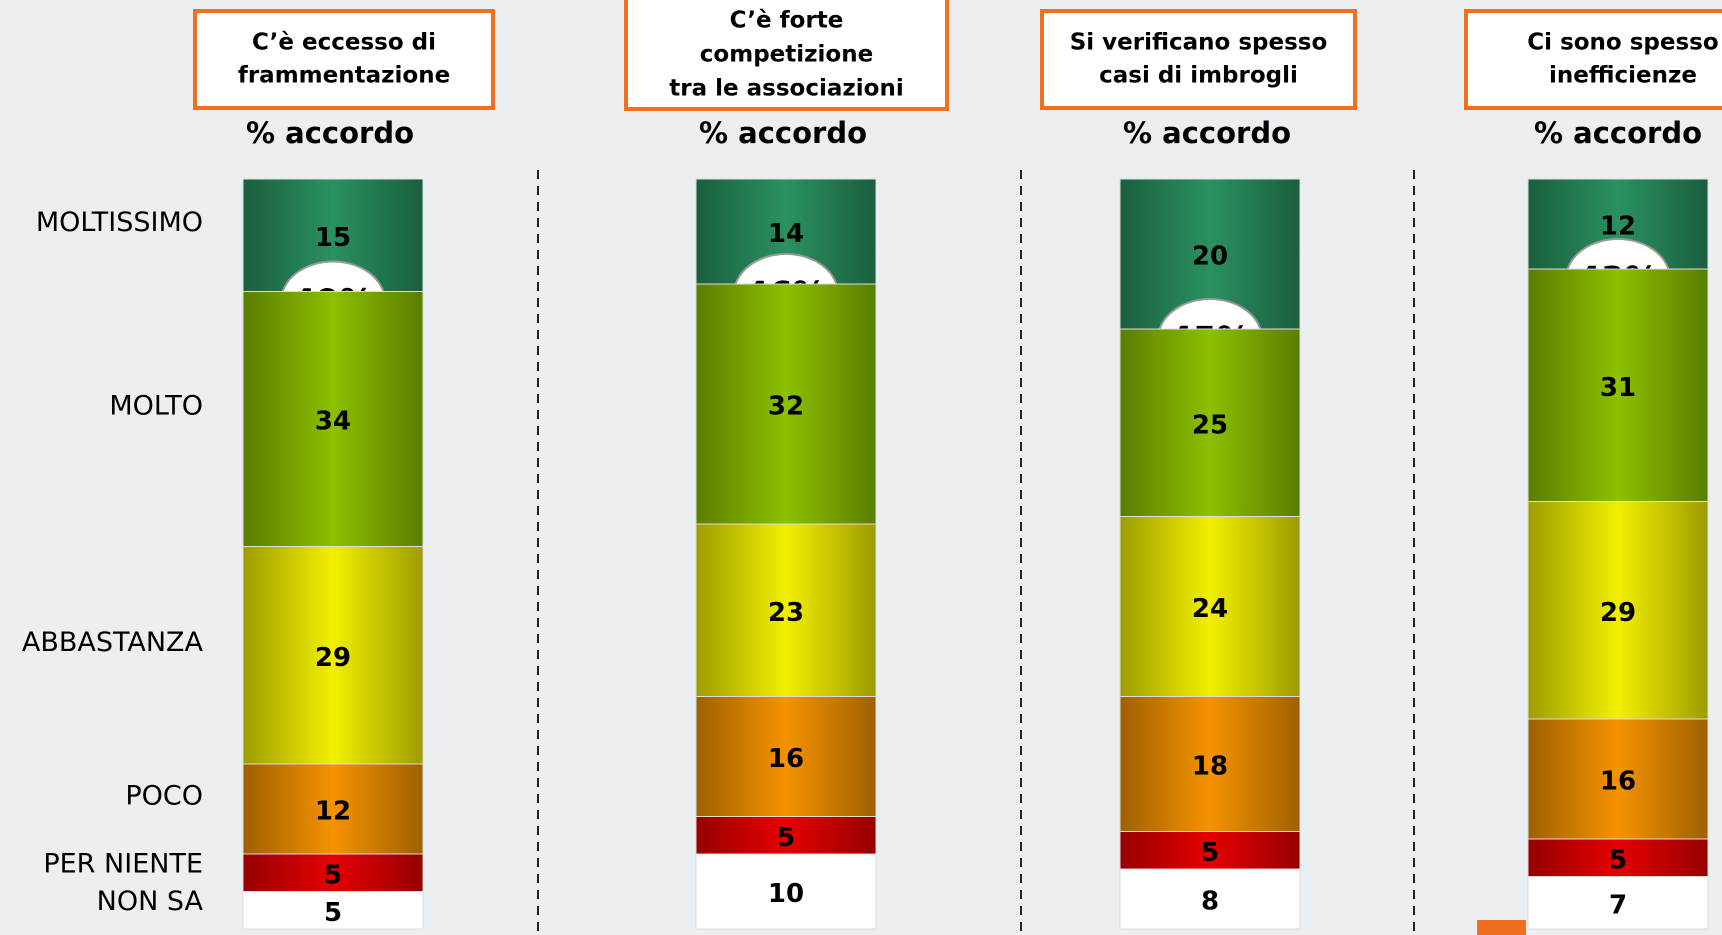  What do you see at coordinates (786, 613) in the screenshot?
I see `value-label: 23` at bounding box center [786, 613].